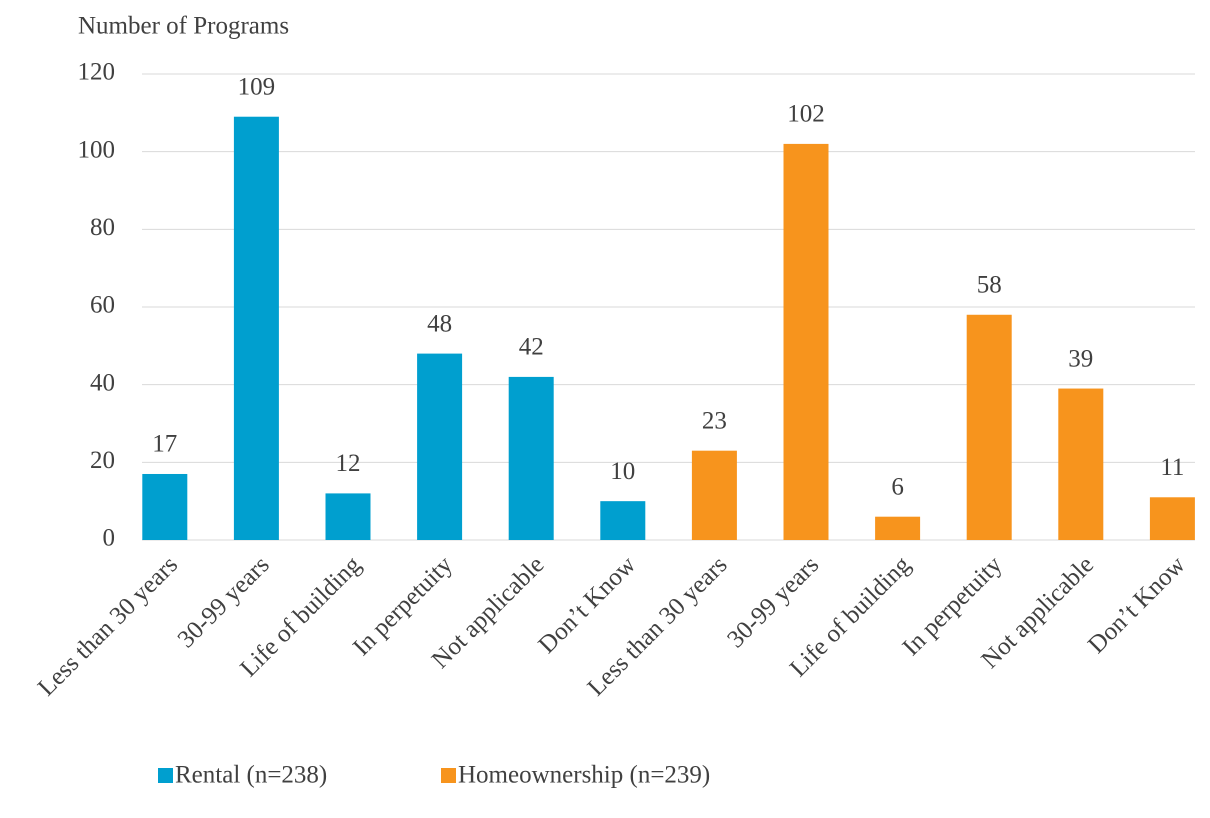 The image size is (1210, 818). What do you see at coordinates (714, 420) in the screenshot?
I see `data-label: 23` at bounding box center [714, 420].